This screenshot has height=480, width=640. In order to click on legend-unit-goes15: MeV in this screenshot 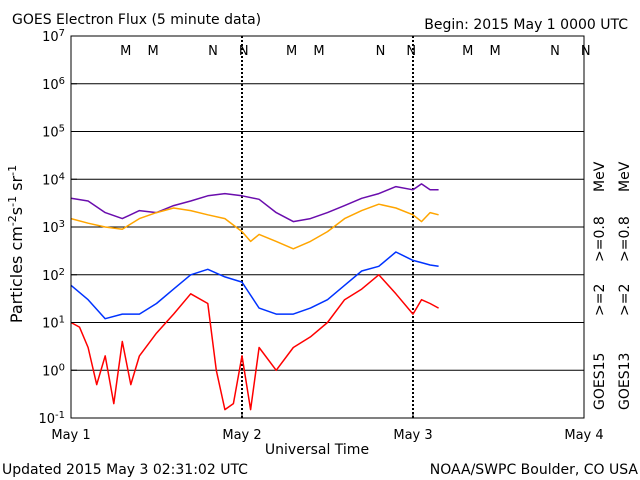, I will do `click(600, 176)`.